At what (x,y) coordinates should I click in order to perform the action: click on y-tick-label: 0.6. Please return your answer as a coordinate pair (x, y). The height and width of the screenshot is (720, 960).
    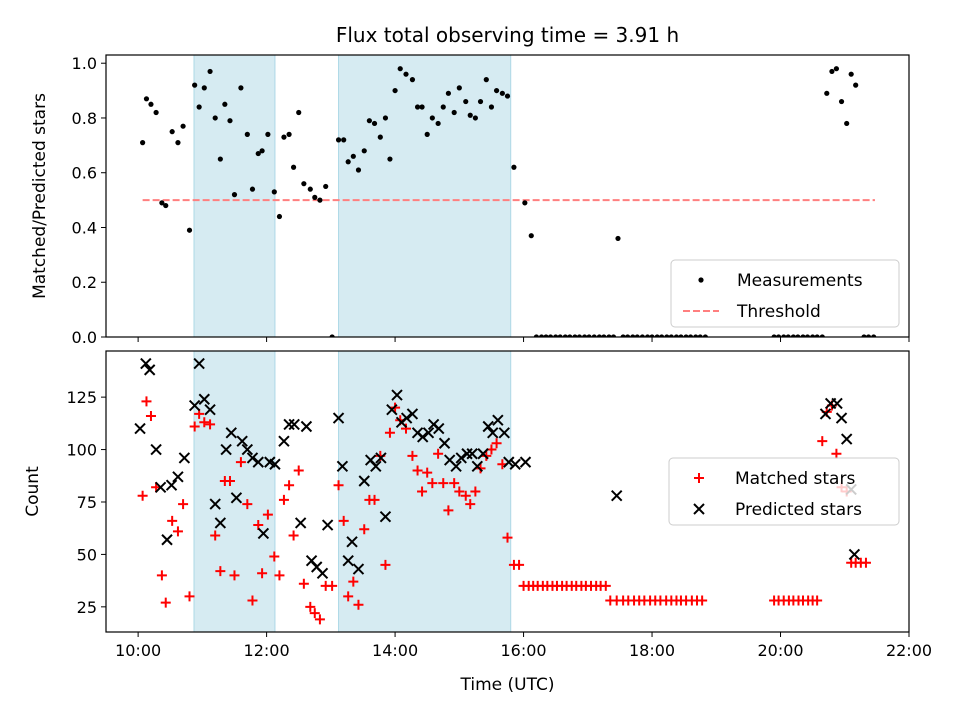
    Looking at the image, I should click on (84, 173).